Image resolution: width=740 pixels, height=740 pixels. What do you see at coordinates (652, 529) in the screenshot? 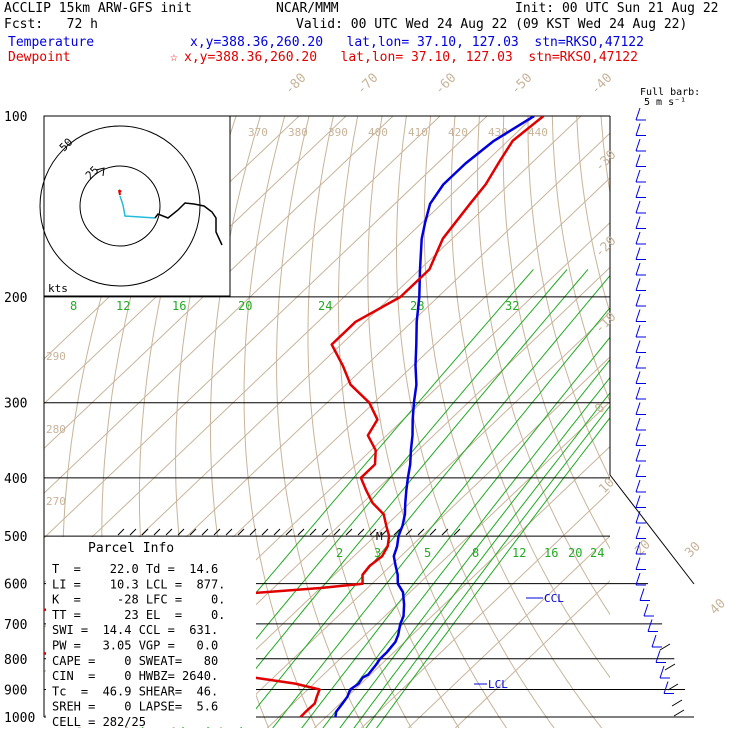
I see `right-axis-lower` at bounding box center [652, 529].